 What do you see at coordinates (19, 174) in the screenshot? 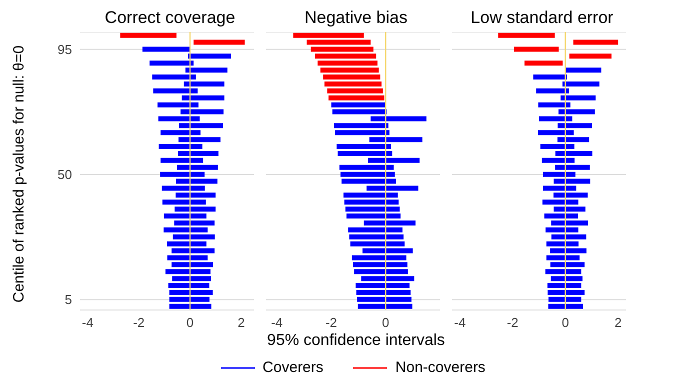
I see `y-axis-title: Centile of ranked p-values for null: θ=0` at bounding box center [19, 174].